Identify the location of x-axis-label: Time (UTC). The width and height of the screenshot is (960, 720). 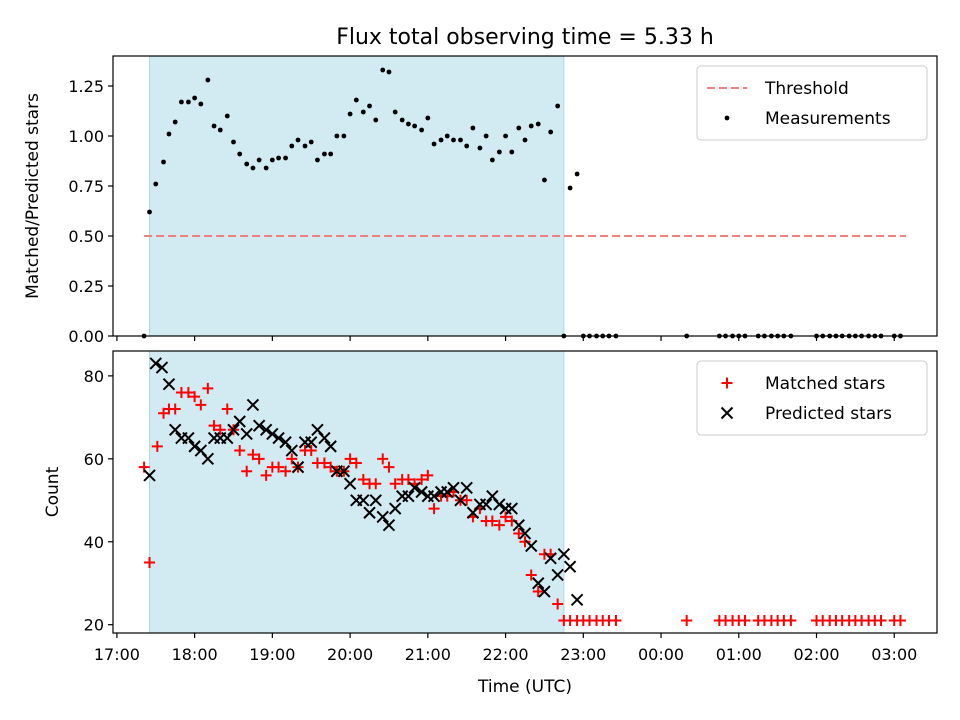
(524, 687).